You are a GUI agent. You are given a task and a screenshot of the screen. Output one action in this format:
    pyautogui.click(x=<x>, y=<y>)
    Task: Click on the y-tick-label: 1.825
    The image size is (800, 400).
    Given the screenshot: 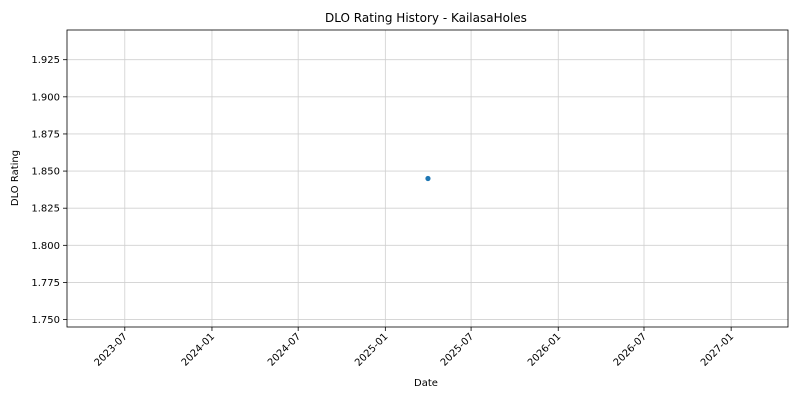 What is the action you would take?
    pyautogui.click(x=45, y=209)
    